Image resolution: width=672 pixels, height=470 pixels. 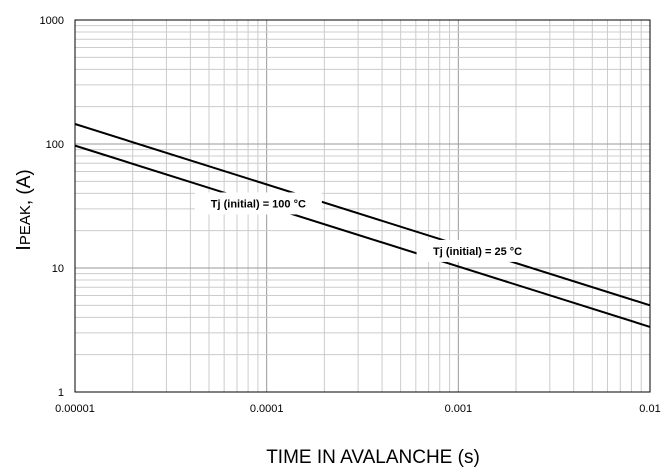 I want to click on y-tick-label: 10, so click(x=58, y=269).